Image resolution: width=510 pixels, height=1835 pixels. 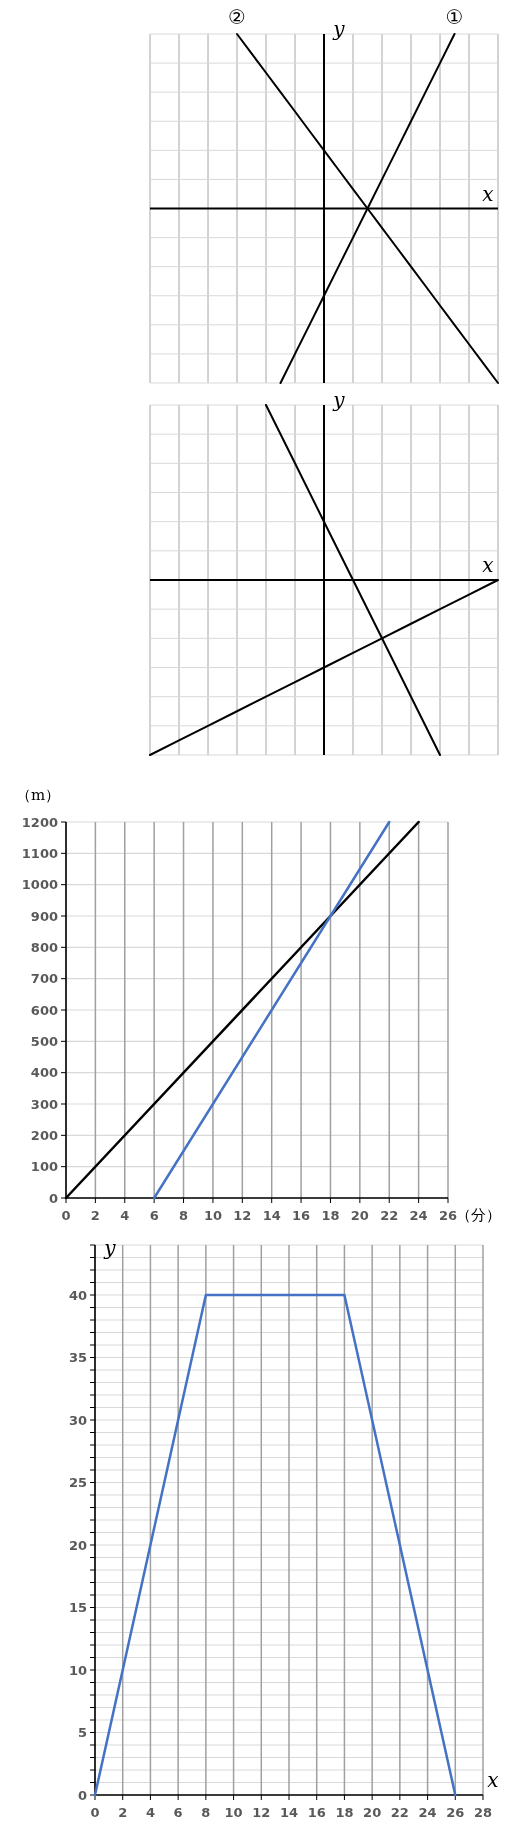 What do you see at coordinates (454, 17) in the screenshot?
I see `series-label: ①` at bounding box center [454, 17].